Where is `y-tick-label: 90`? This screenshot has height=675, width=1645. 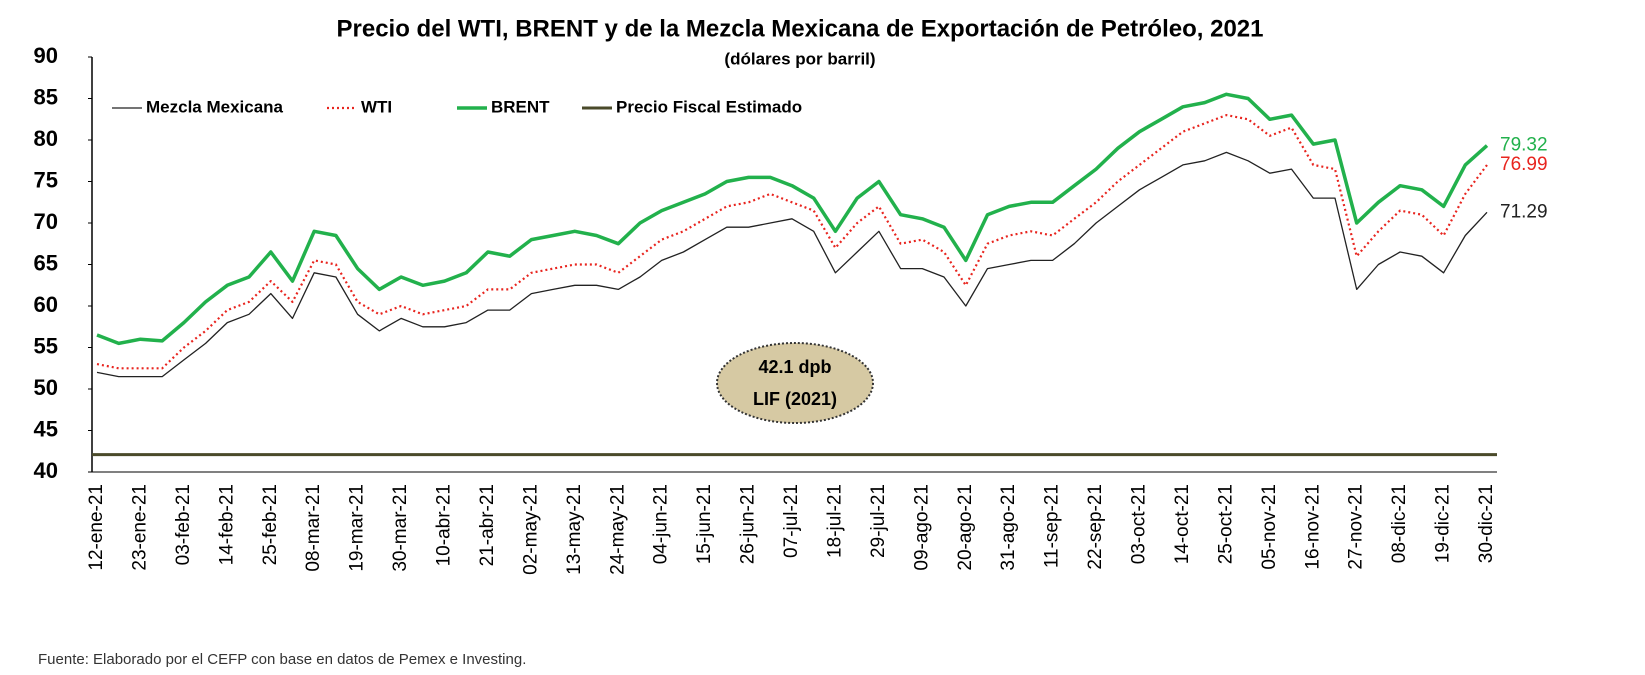
y-tick-label: 90 is located at coordinates (46, 55).